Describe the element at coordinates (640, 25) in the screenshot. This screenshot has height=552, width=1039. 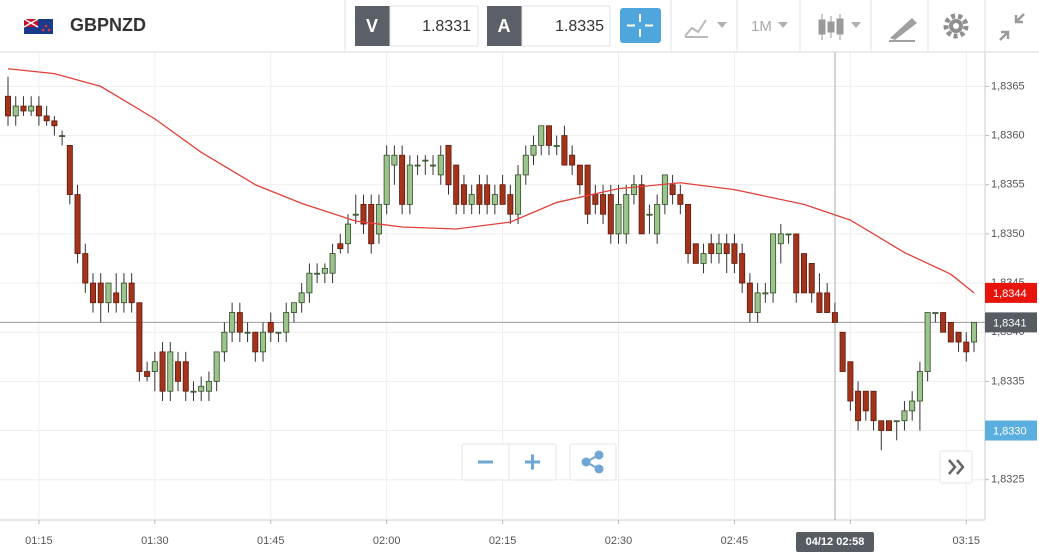
I see `crosshair-button` at that location.